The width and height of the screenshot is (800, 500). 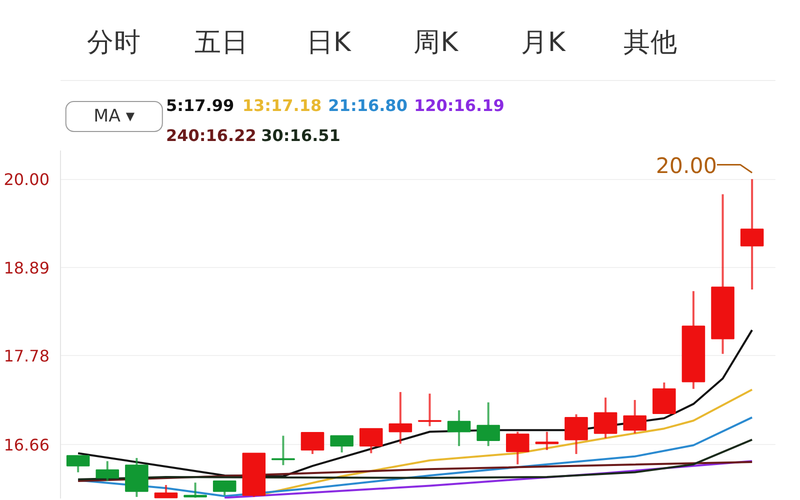 I want to click on y-tick-label: 16.66, so click(x=27, y=444).